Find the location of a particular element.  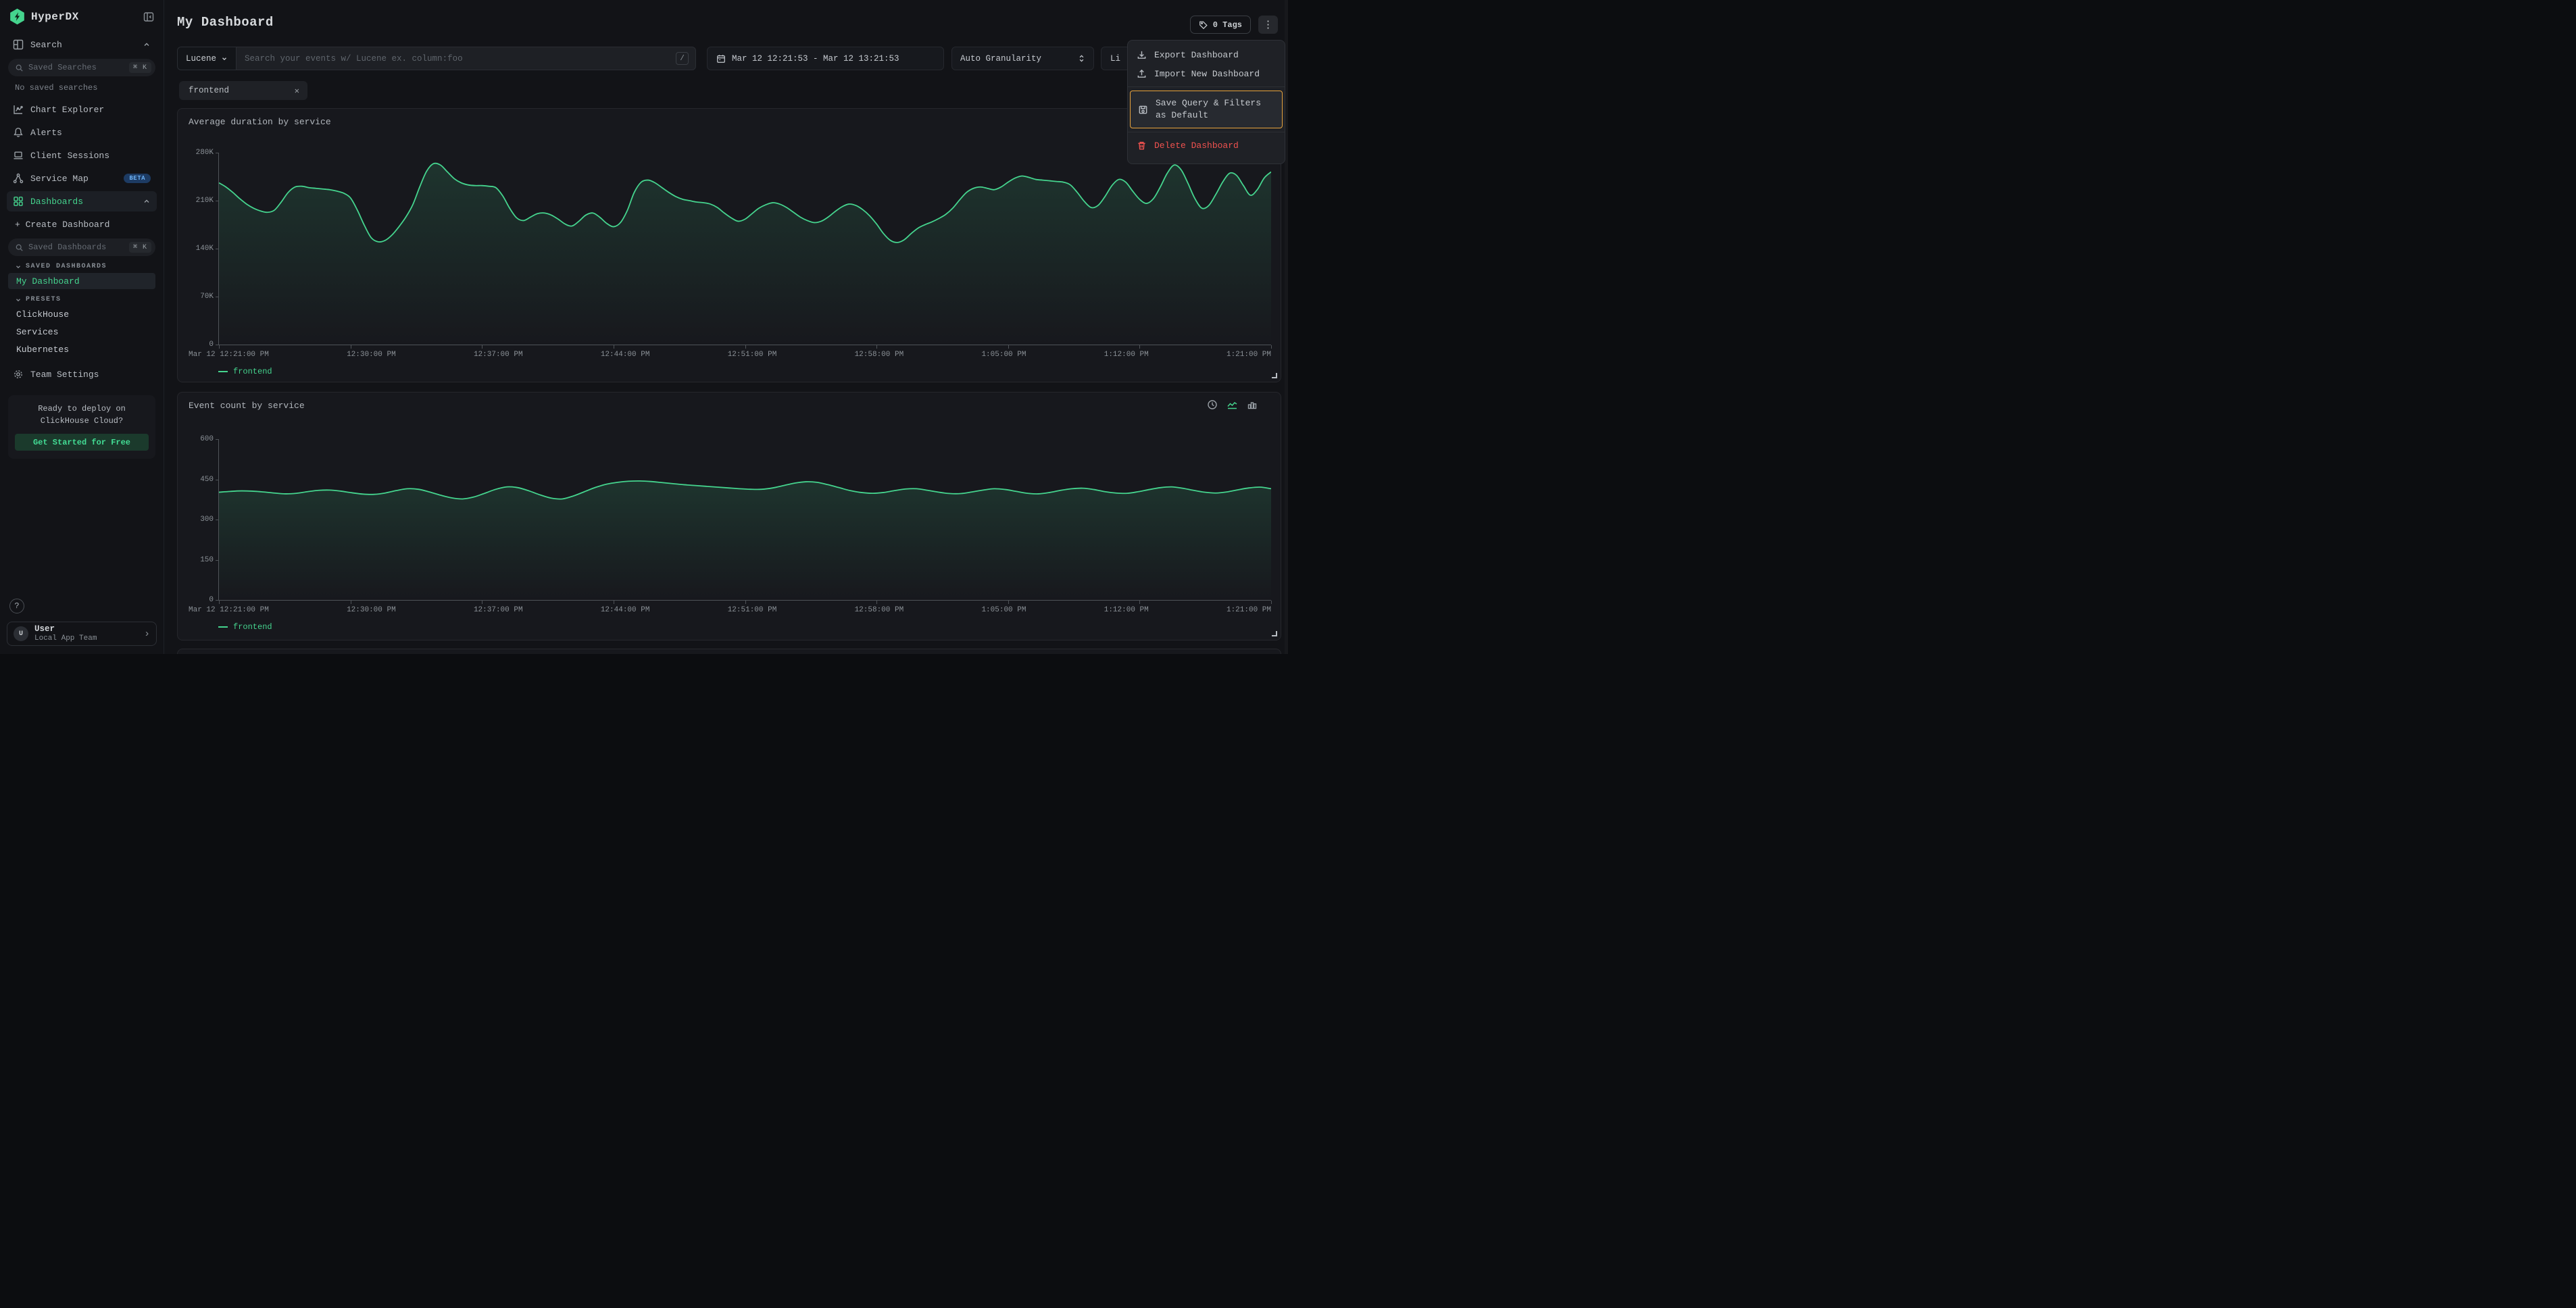

service-map-icon is located at coordinates (18, 178).